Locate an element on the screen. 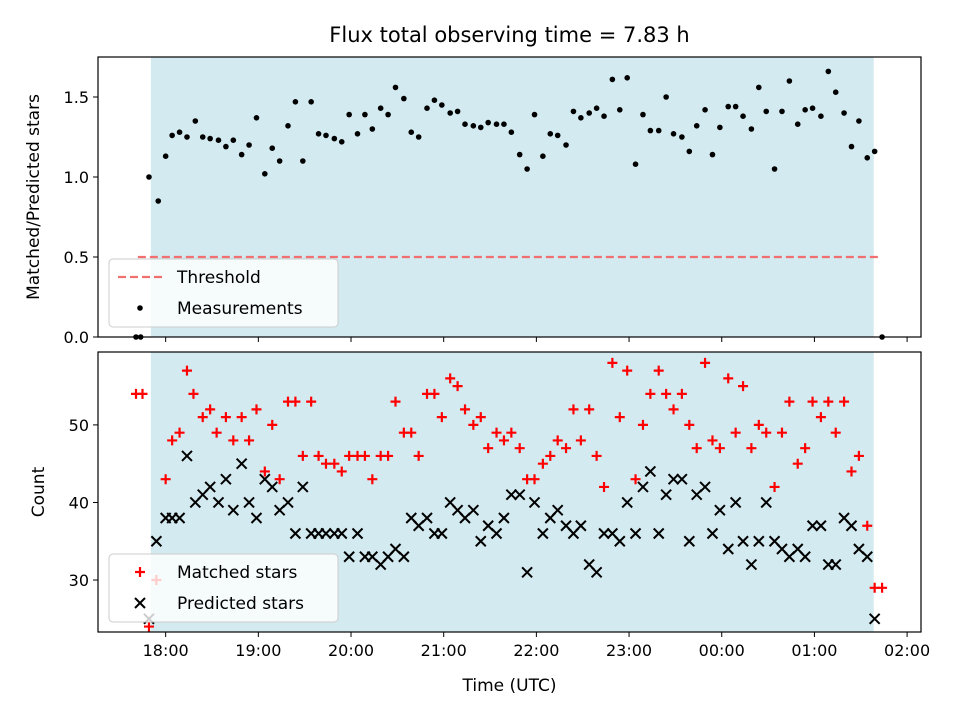 The image size is (960, 720). x-tick-label: 01:00 is located at coordinates (814, 650).